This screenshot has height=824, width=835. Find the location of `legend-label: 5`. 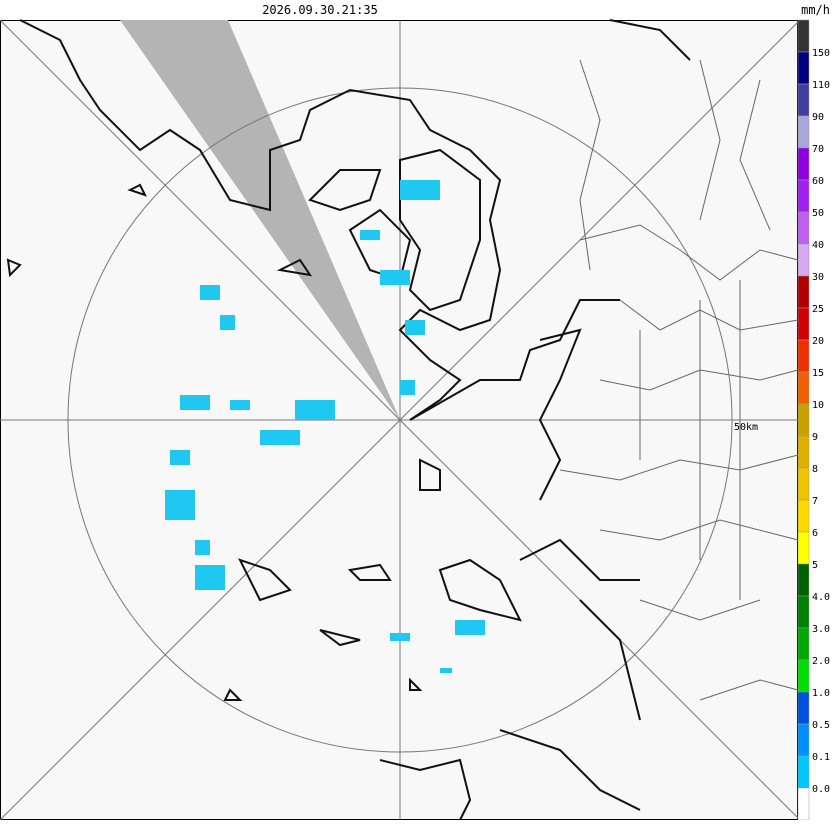

legend-label: 5 is located at coordinates (815, 565).